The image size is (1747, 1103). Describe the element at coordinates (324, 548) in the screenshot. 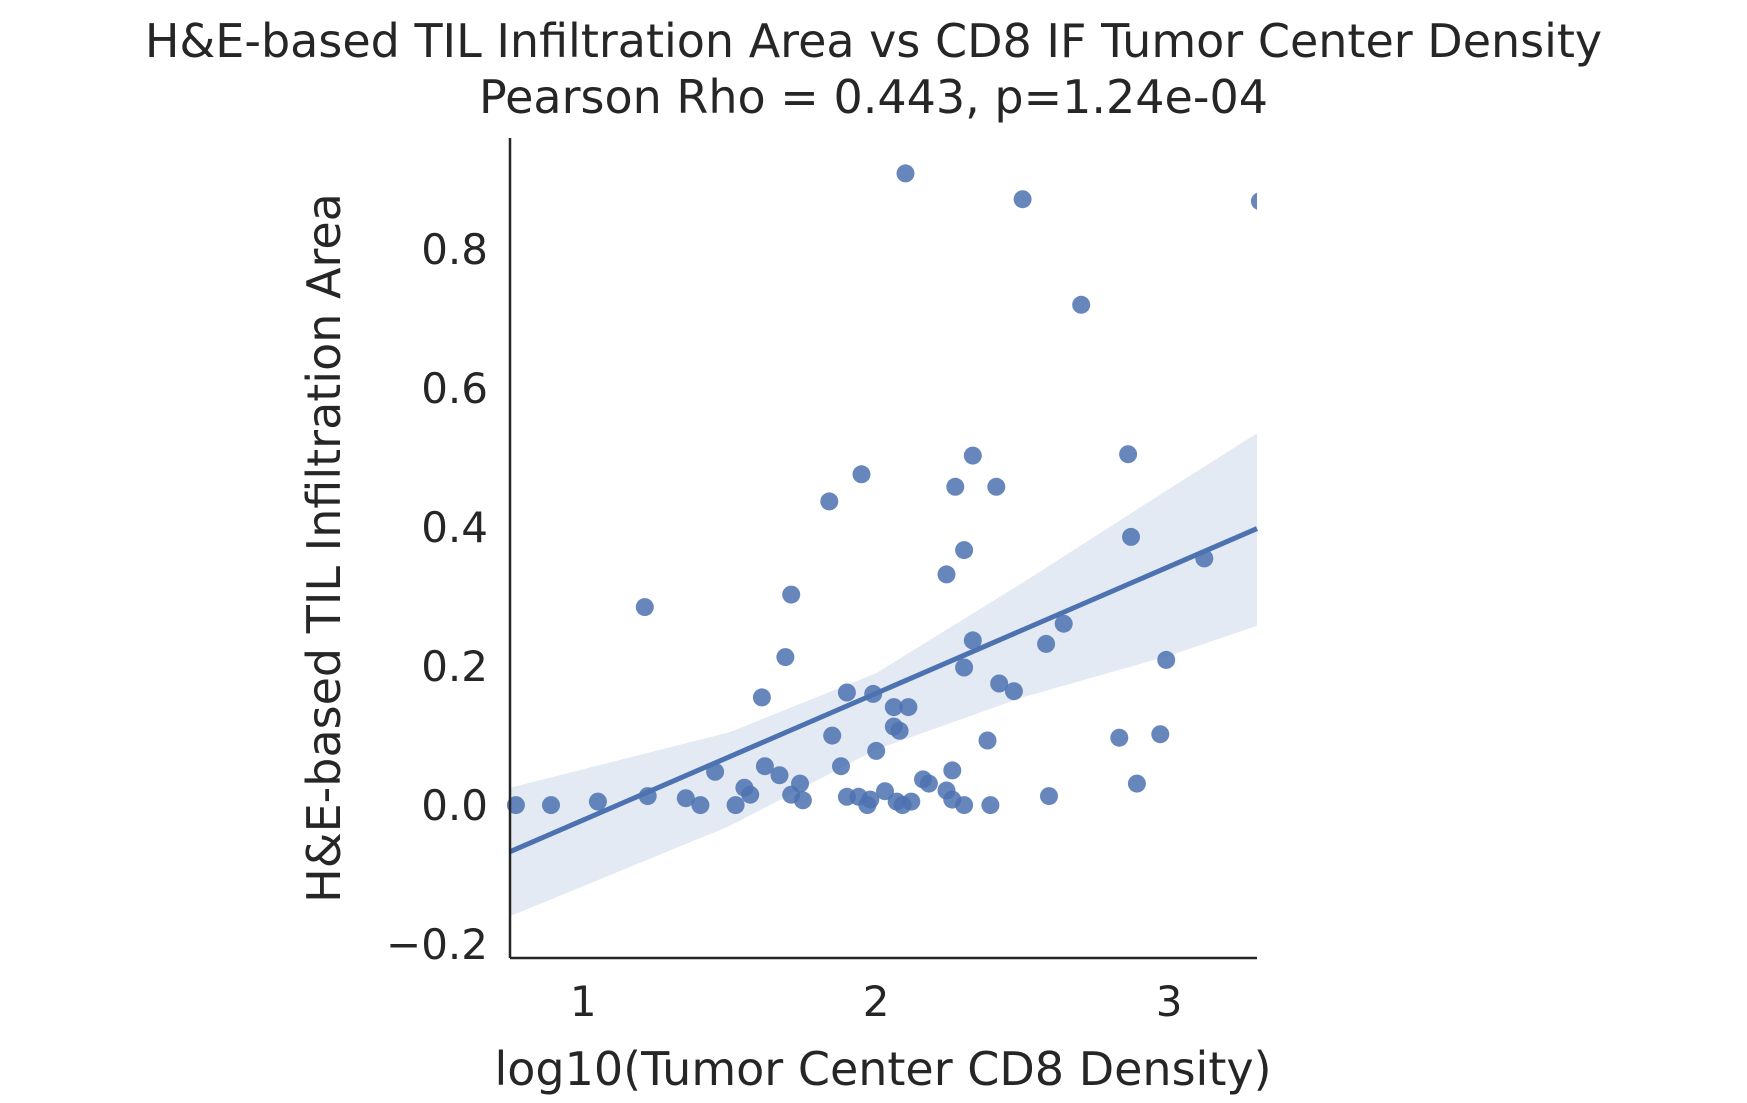

I see `y-axis-label: H&E-based TIL Infiltration Area` at that location.